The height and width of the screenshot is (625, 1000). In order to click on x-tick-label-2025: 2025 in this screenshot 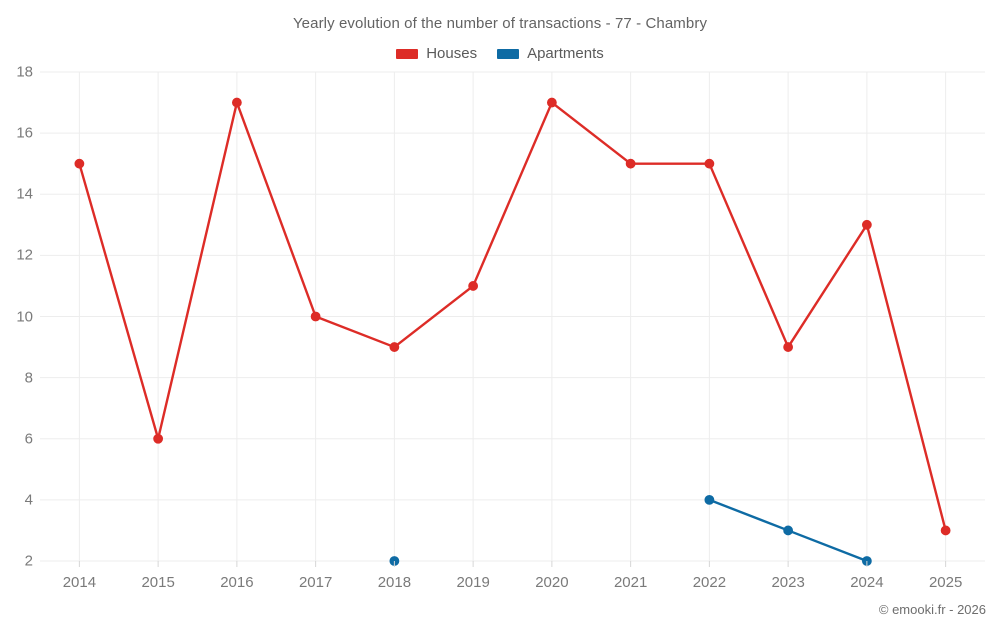, I will do `click(945, 582)`.